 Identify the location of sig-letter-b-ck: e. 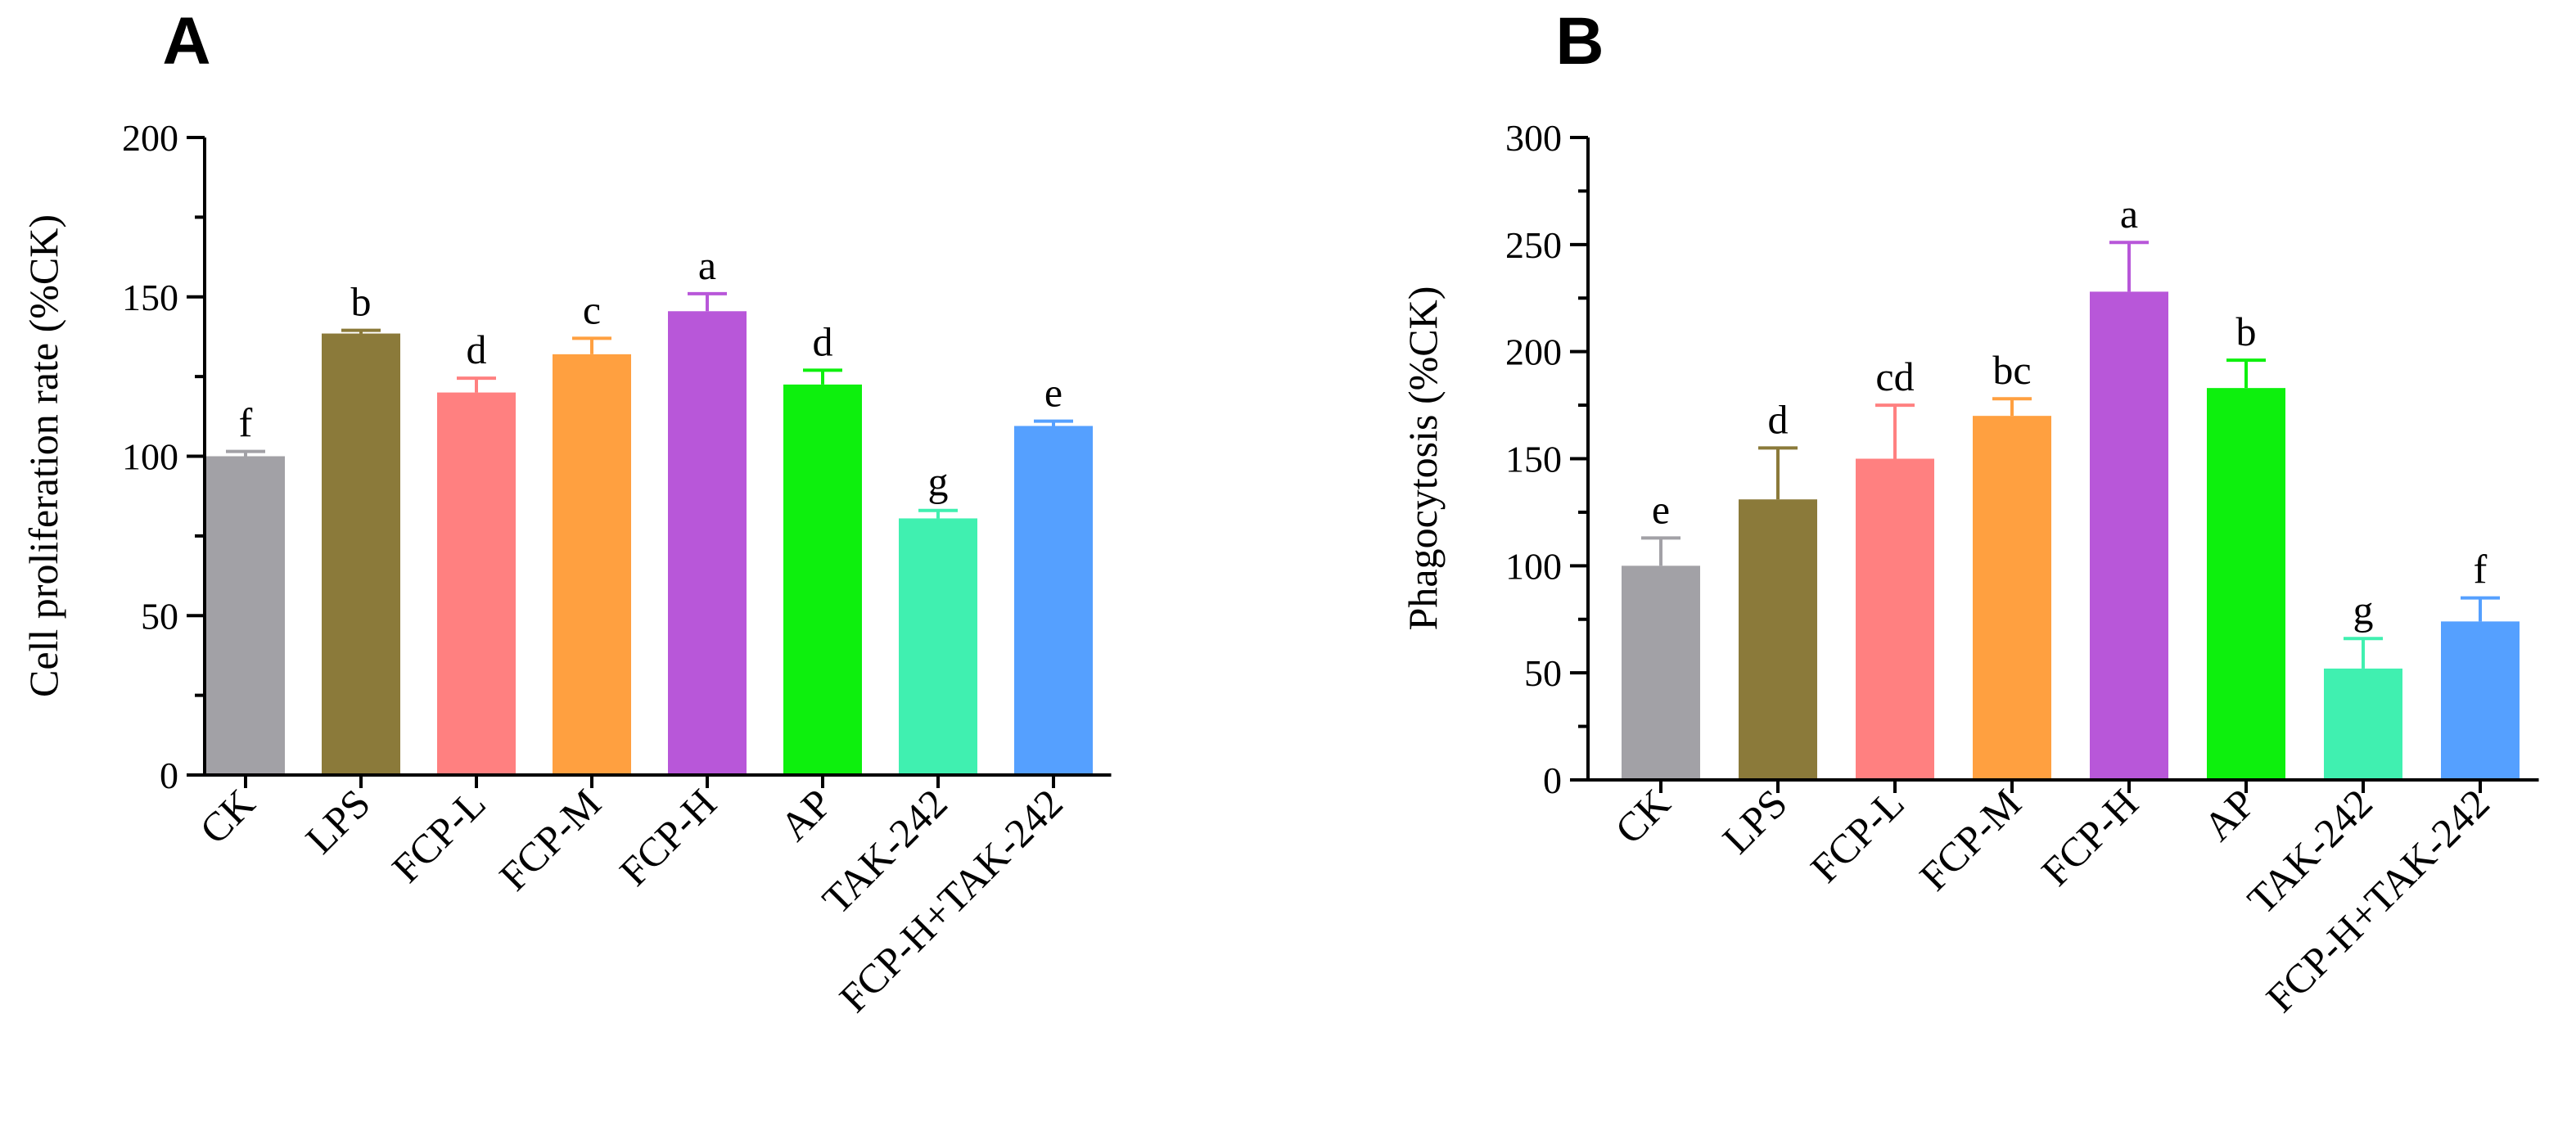
(1661, 509).